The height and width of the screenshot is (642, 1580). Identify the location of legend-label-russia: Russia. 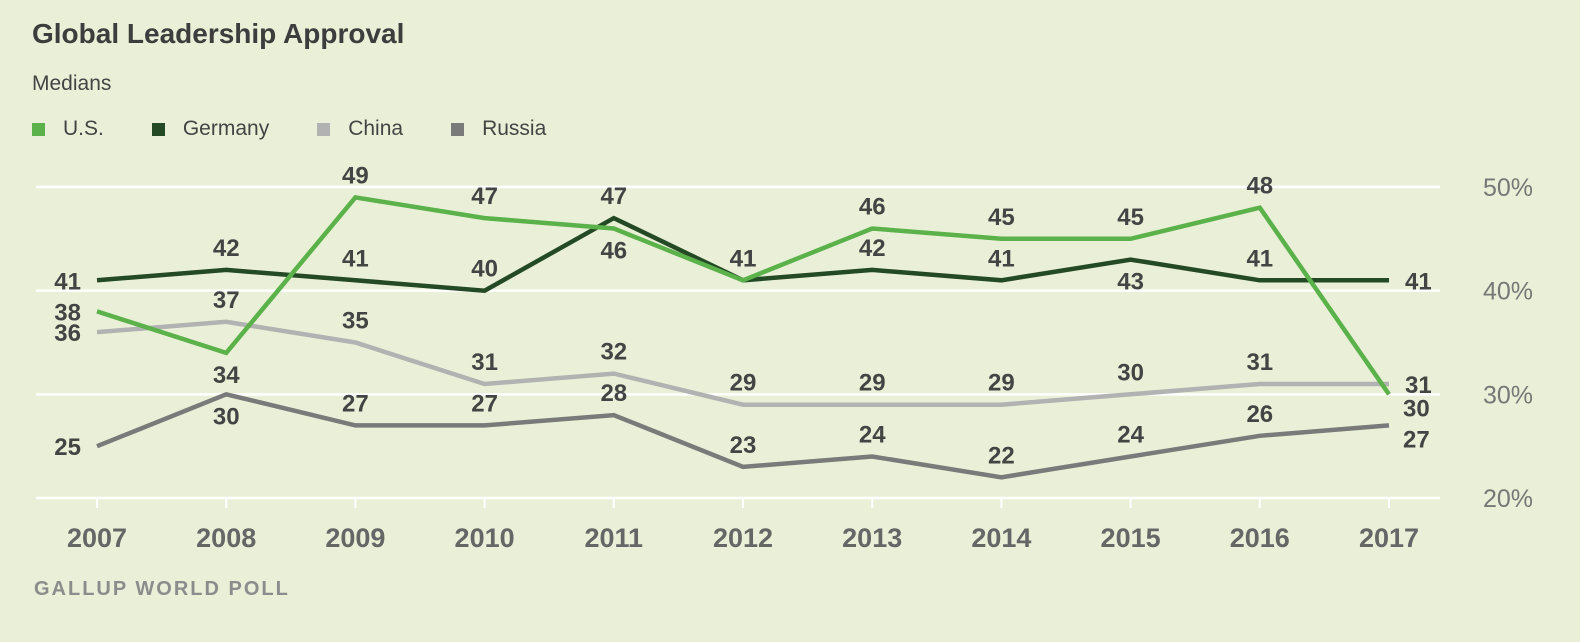
(514, 128).